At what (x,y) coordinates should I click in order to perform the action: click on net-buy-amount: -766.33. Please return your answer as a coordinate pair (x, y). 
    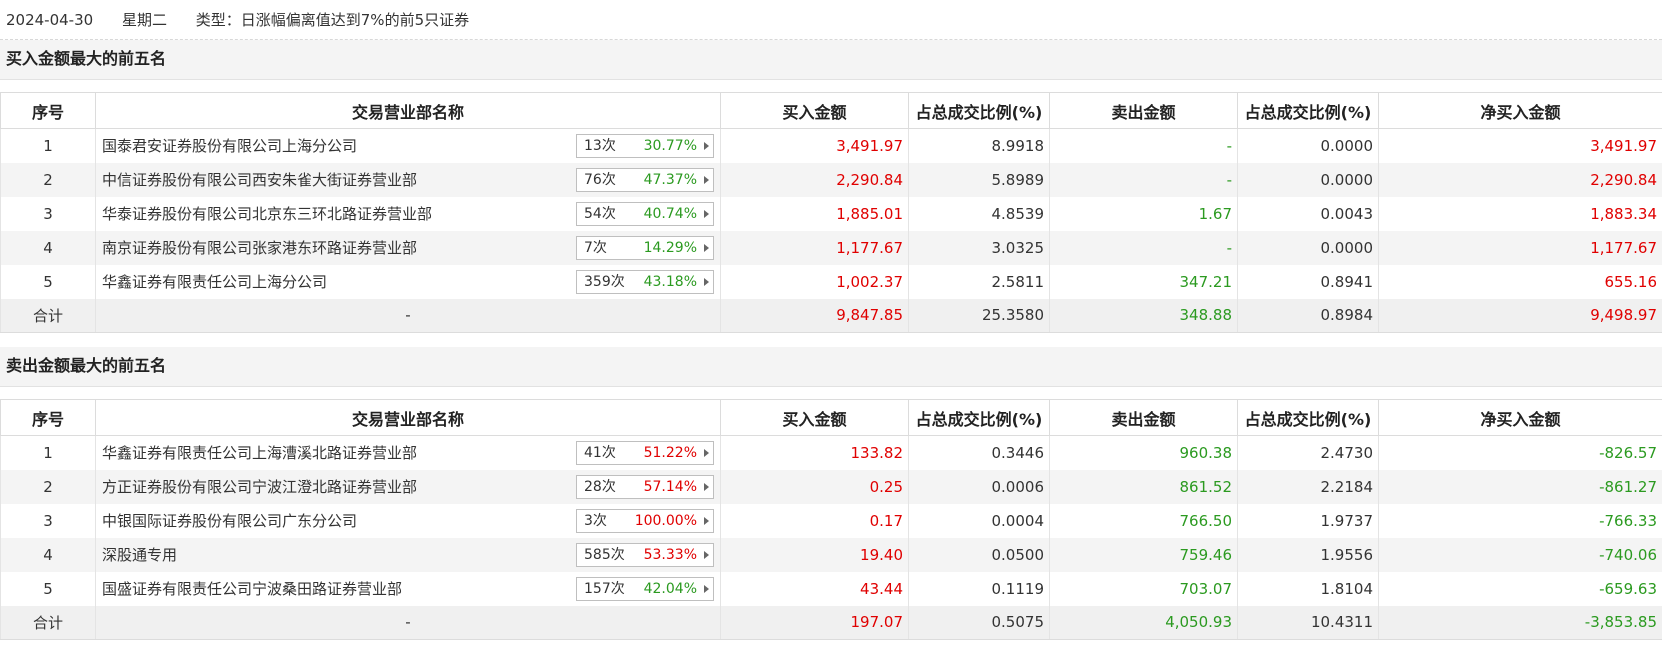
    Looking at the image, I should click on (1520, 520).